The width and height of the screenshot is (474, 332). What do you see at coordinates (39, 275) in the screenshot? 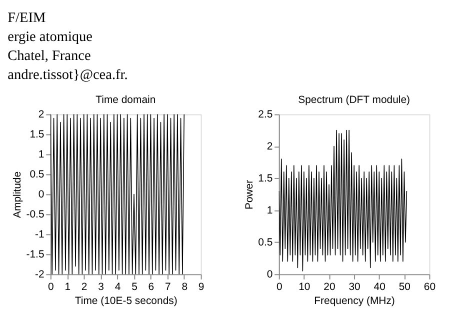
I see `y-tick-label: -2` at bounding box center [39, 275].